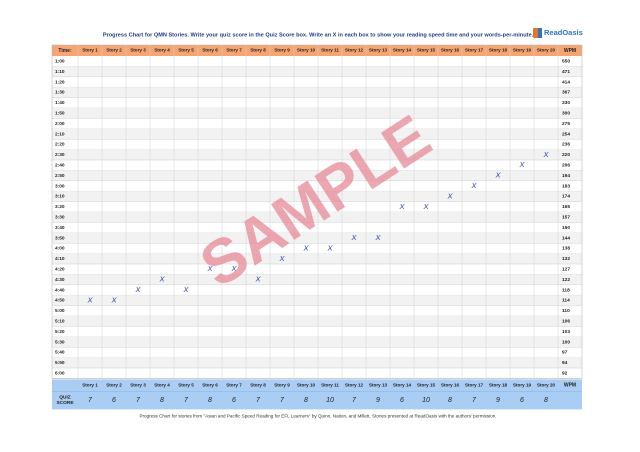 The height and width of the screenshot is (452, 640). Describe the element at coordinates (138, 385) in the screenshot. I see `story-footer-label: Story 3` at that location.